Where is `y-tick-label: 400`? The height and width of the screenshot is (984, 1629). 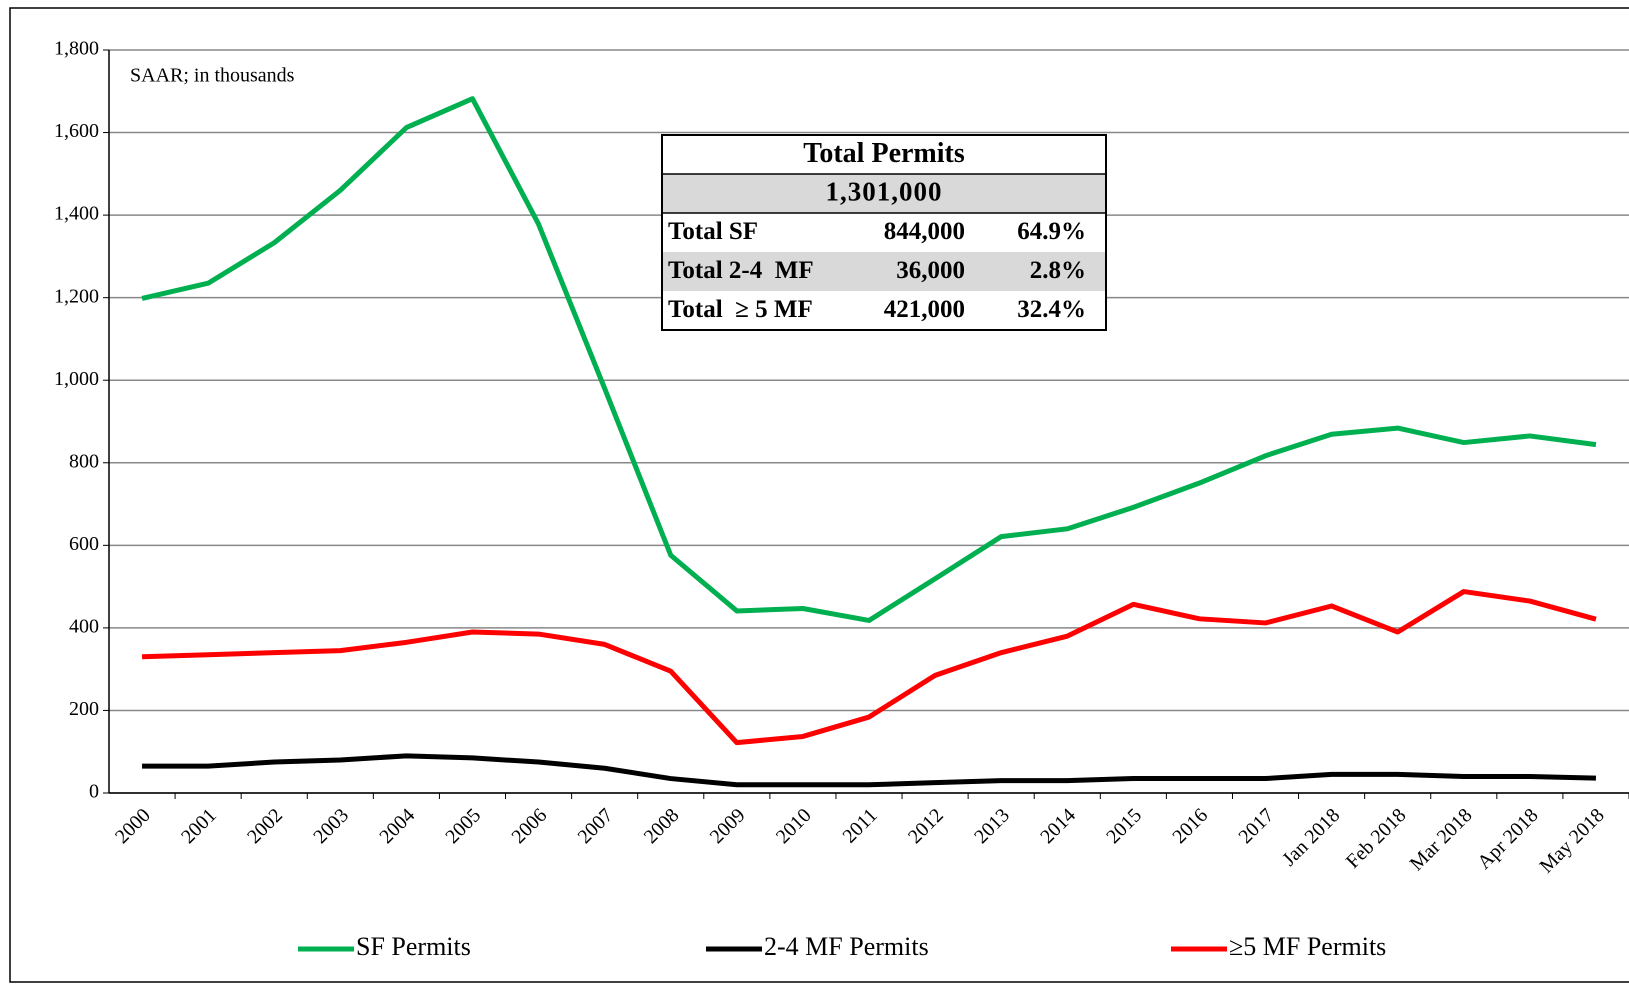
y-tick-label: 400 is located at coordinates (84, 626).